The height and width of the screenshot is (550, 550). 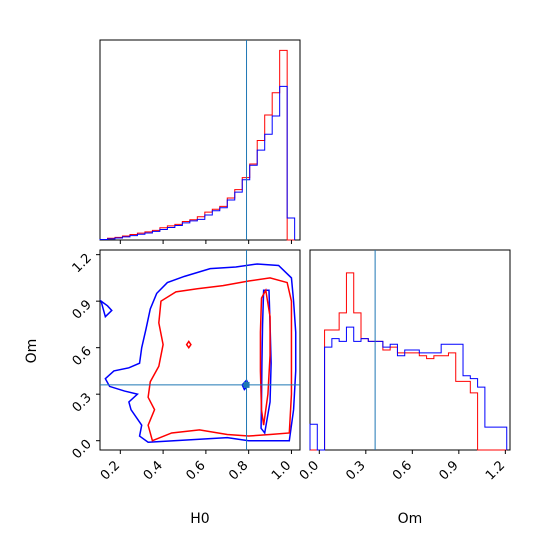 I want to click on h0-marginal-panel, so click(x=200, y=141).